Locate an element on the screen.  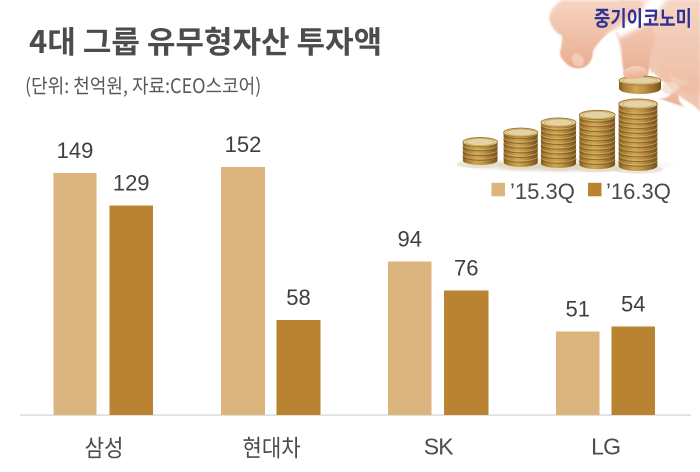
svg-text: 152 is located at coordinates (243, 144).